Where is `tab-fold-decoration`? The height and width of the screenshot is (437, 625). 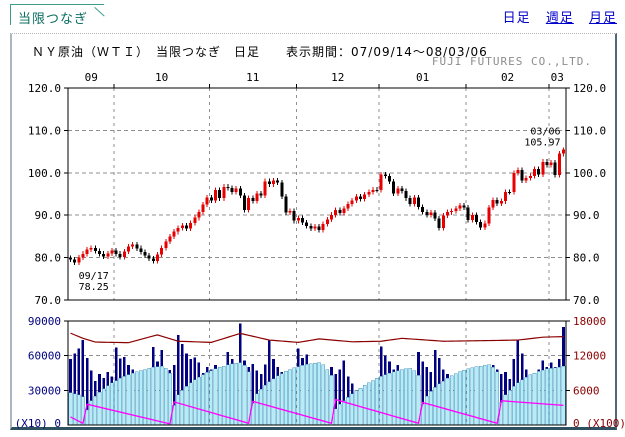 tab-fold-decoration is located at coordinates (99, 12).